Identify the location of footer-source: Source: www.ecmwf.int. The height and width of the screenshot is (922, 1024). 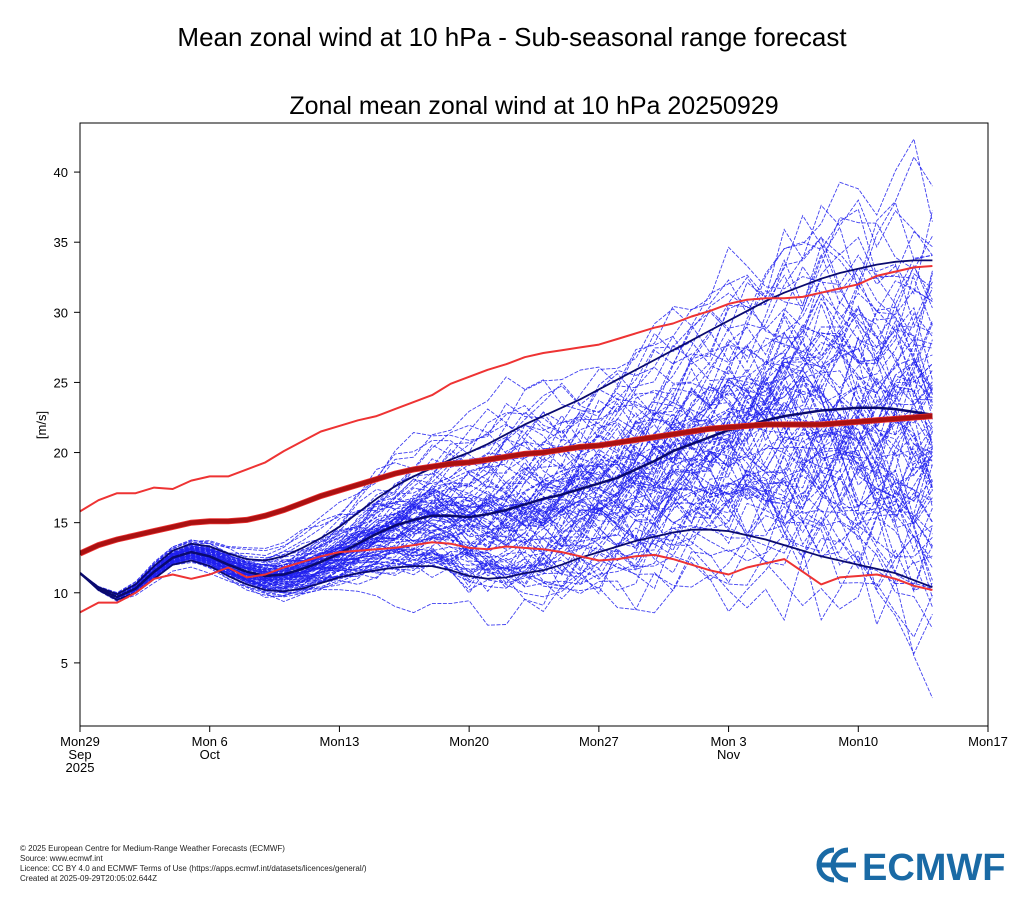
(61, 858).